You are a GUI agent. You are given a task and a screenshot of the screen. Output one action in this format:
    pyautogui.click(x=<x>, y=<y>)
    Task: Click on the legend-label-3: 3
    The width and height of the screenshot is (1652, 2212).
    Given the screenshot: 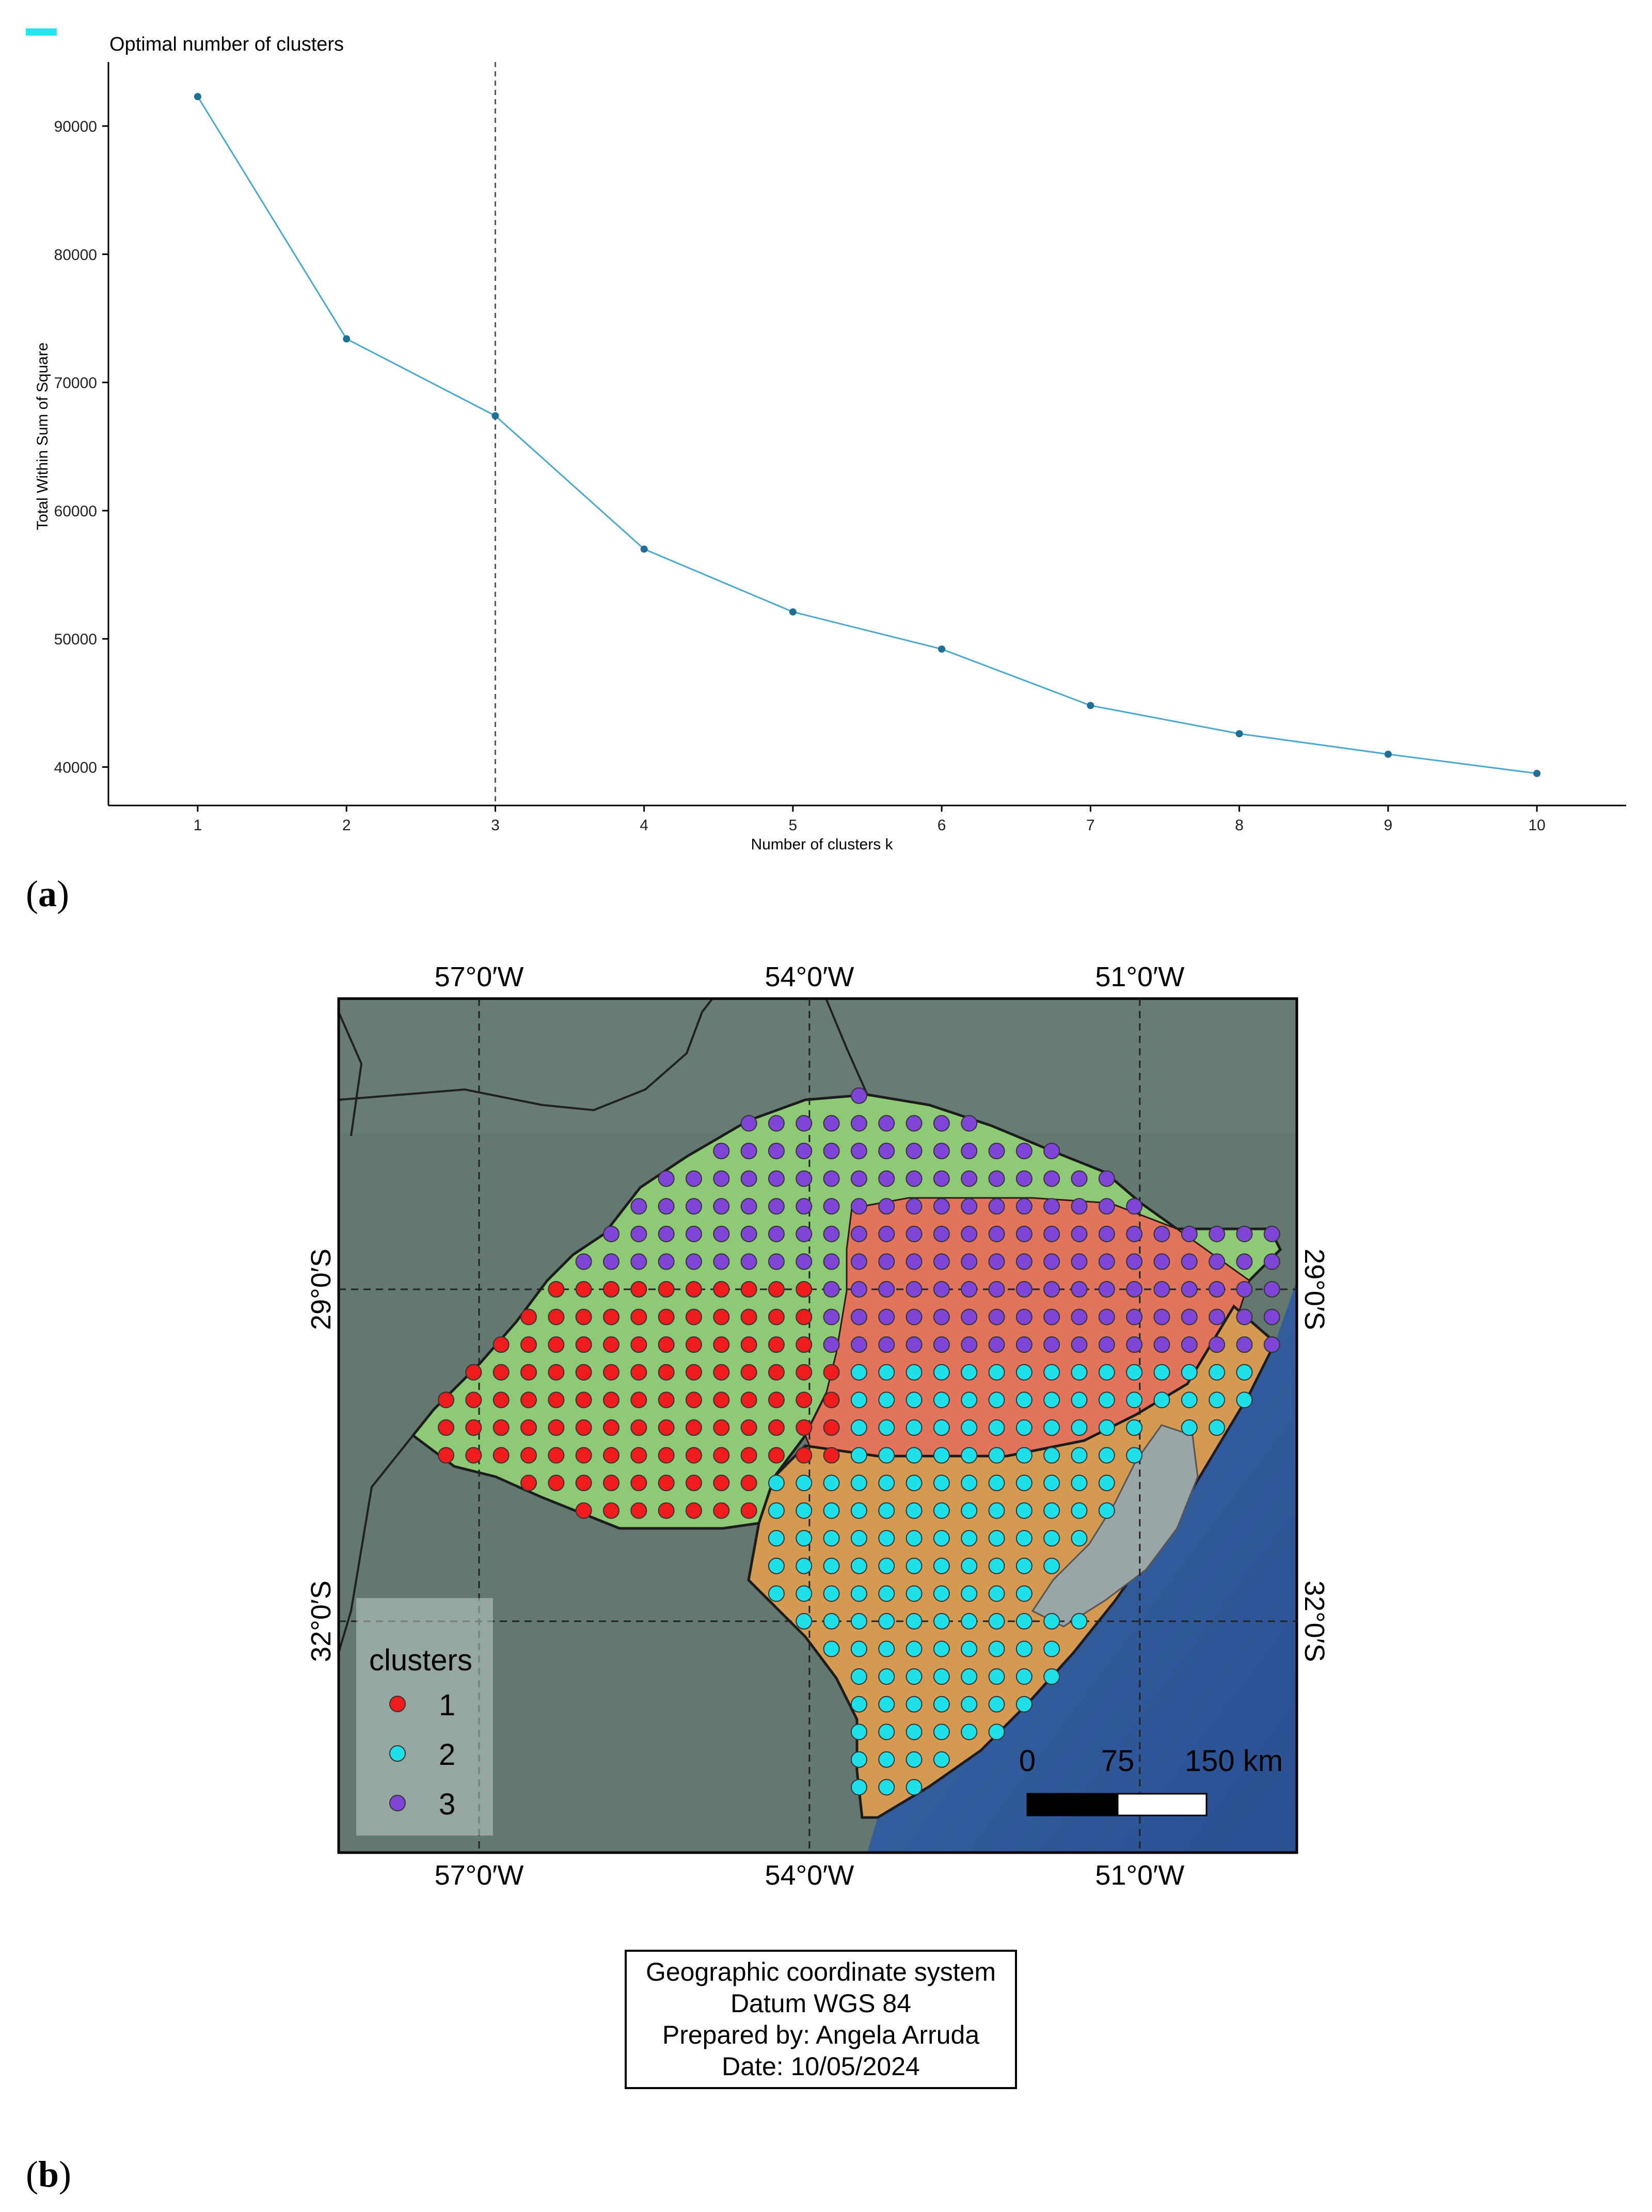 What is the action you would take?
    pyautogui.click(x=447, y=1805)
    